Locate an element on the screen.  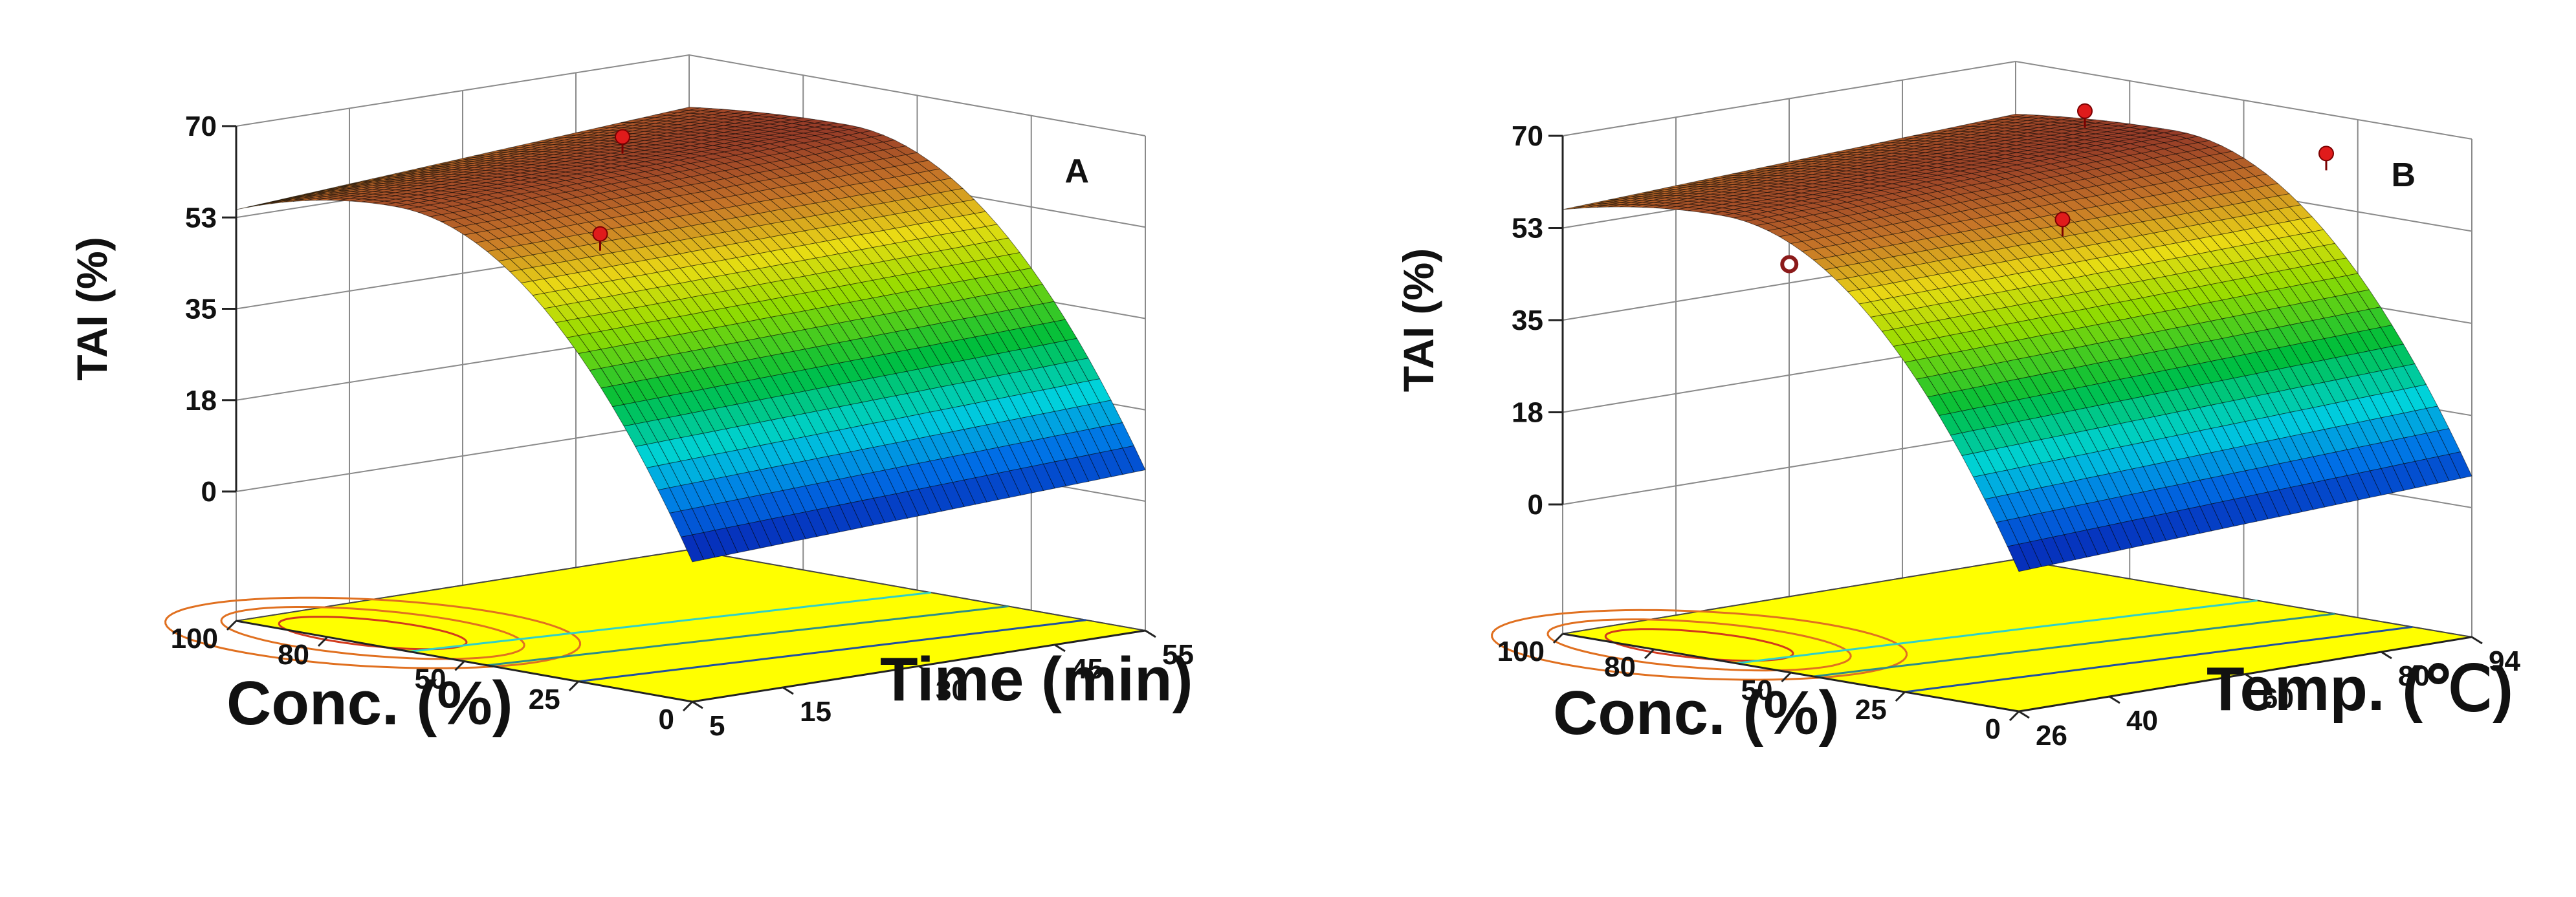
variable-axis-label: Time (min) is located at coordinates (1037, 679).